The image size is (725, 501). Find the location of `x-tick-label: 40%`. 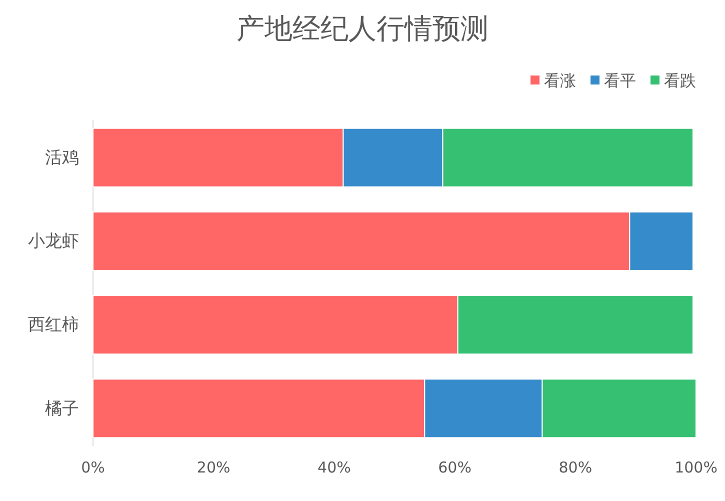

x-tick-label: 40% is located at coordinates (334, 467).